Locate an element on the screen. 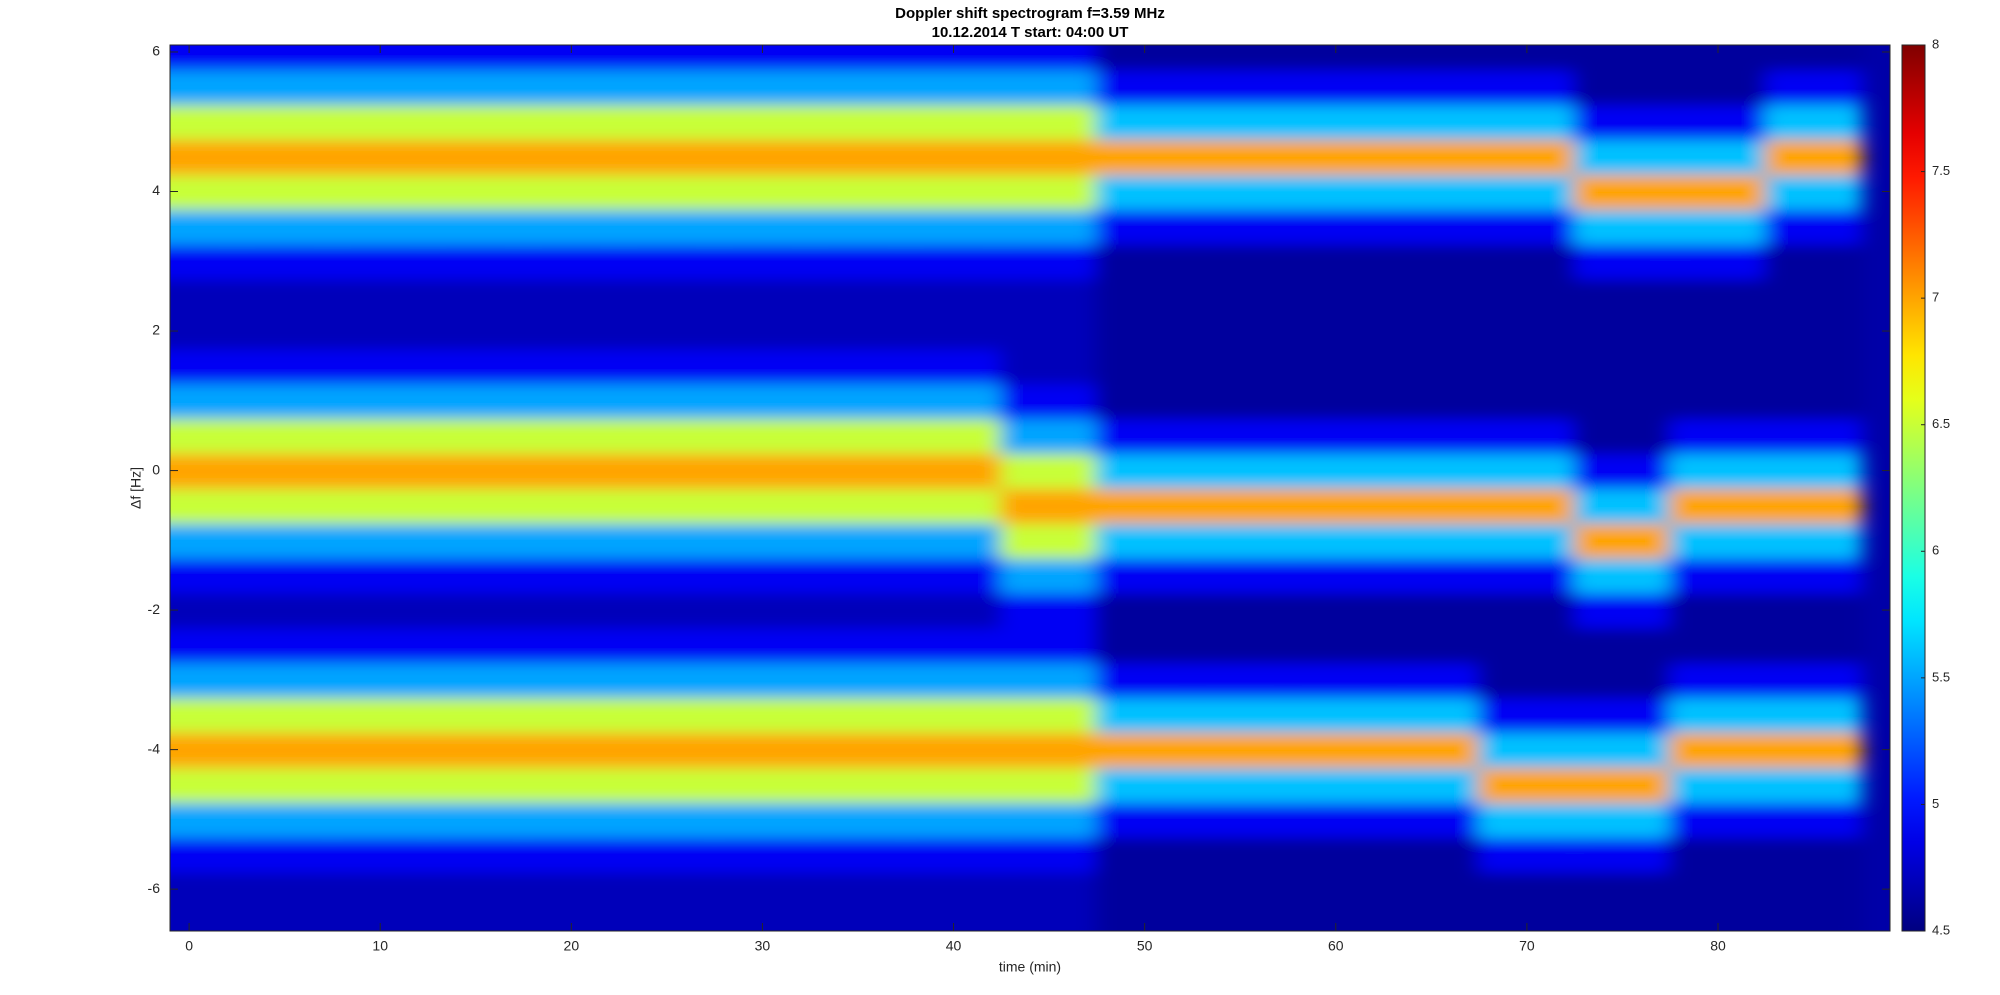 The height and width of the screenshot is (995, 2000). colorbar-tick-label: 5 is located at coordinates (1935, 803).